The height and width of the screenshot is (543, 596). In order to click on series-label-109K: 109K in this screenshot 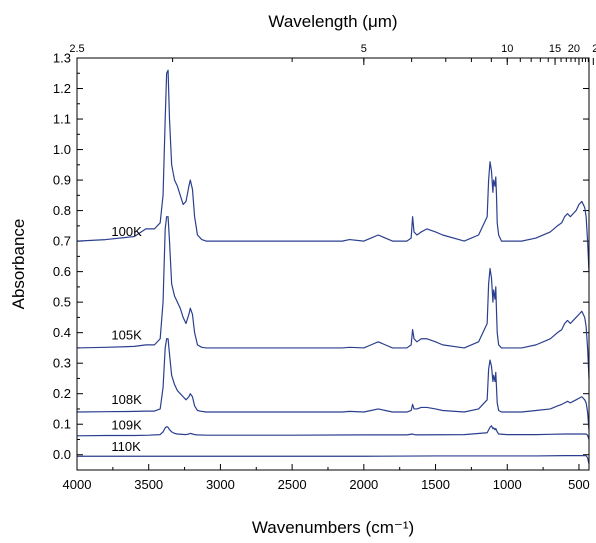, I will do `click(126, 425)`.